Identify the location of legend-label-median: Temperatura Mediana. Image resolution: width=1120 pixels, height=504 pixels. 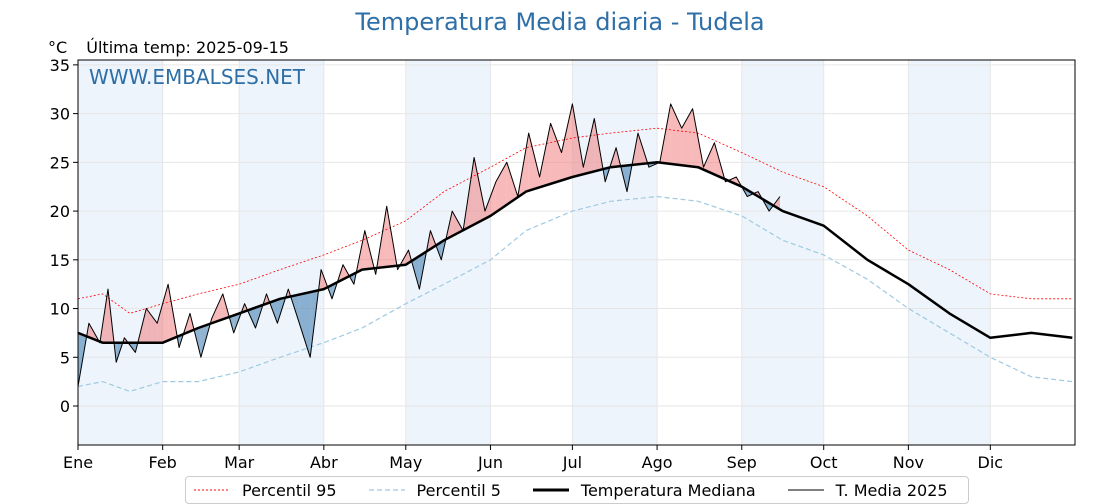
(668, 490).